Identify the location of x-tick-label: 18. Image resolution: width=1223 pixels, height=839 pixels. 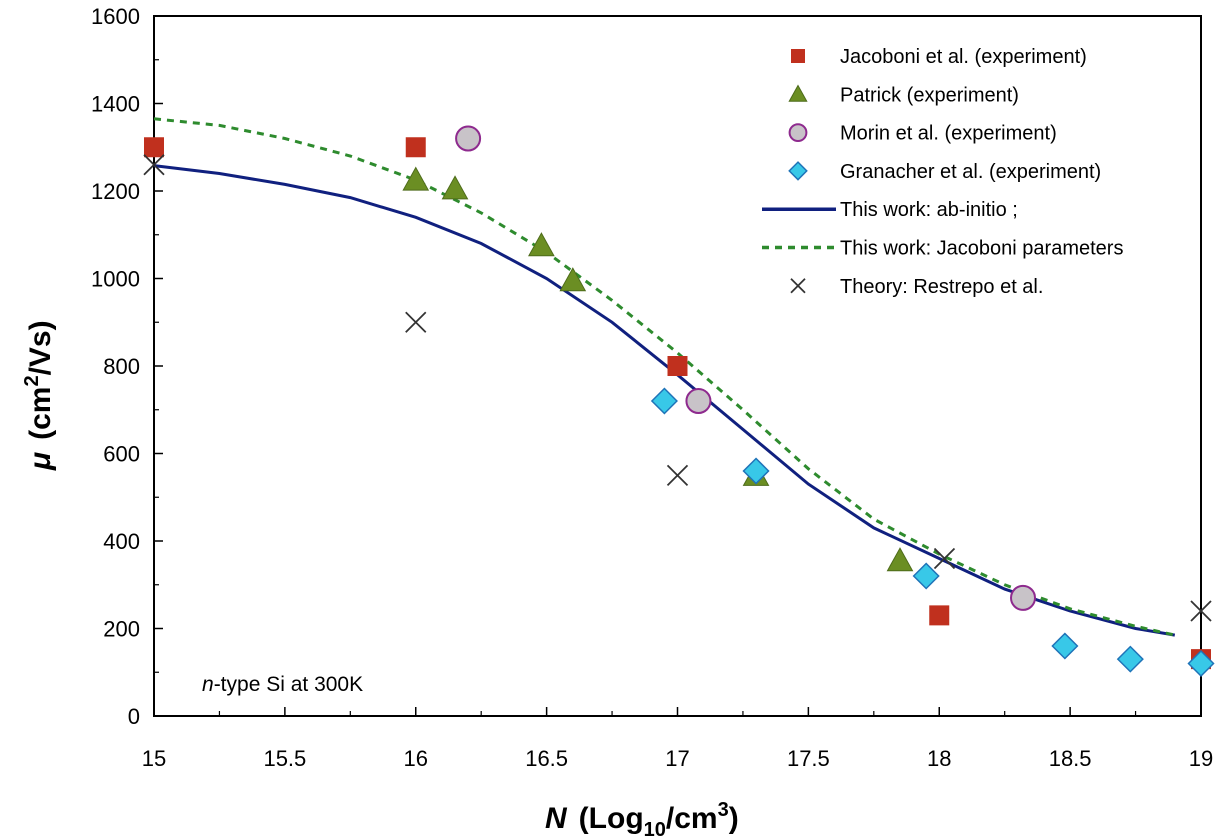
(939, 758).